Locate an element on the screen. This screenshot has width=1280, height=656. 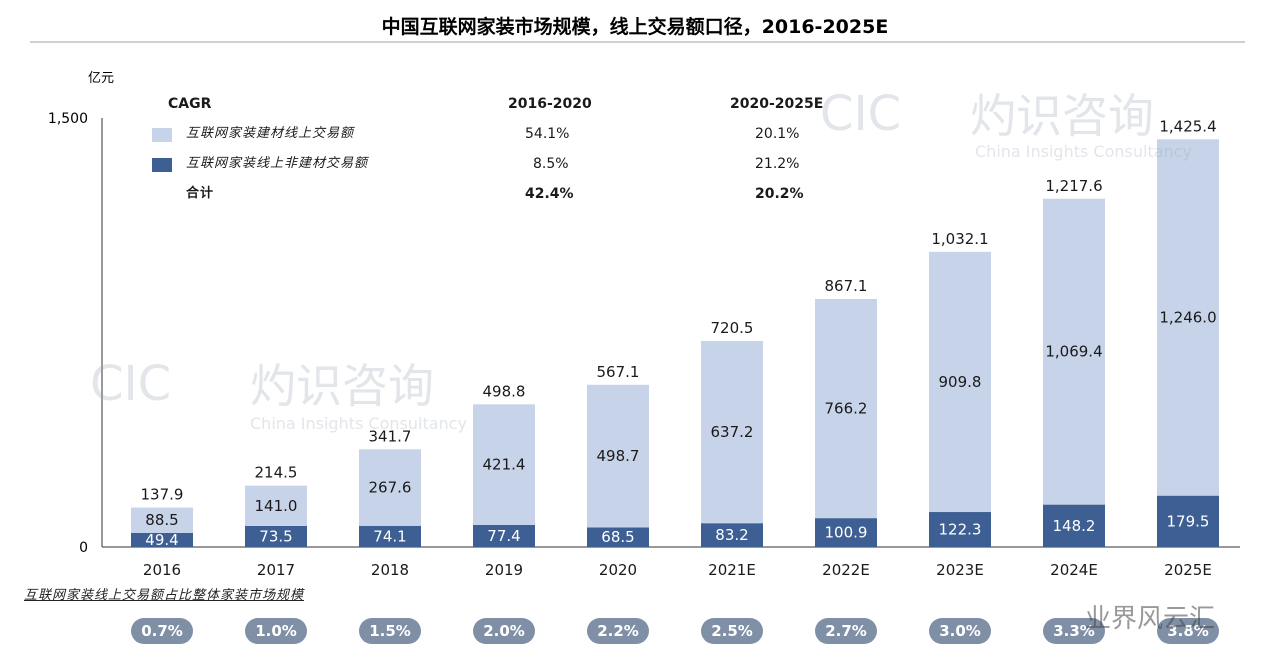
legend-swatch-dark is located at coordinates (162, 165).